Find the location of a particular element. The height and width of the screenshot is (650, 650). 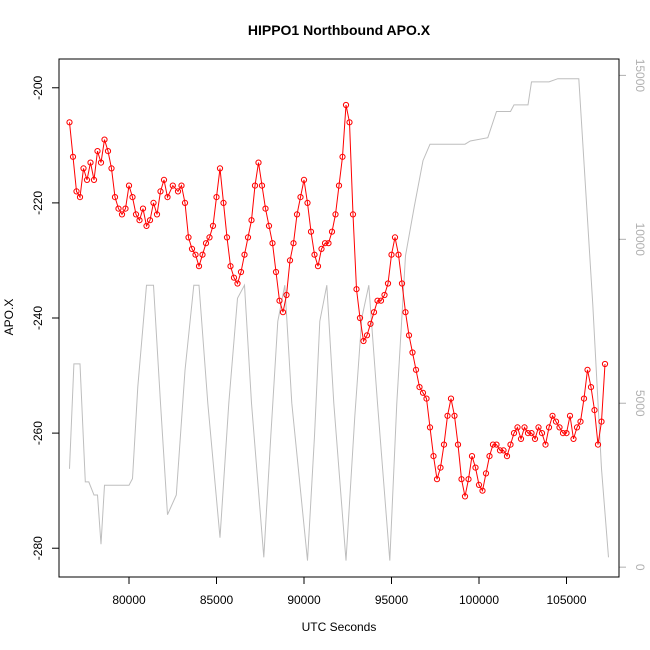

y-tick-label: -260 is located at coordinates (38, 433).